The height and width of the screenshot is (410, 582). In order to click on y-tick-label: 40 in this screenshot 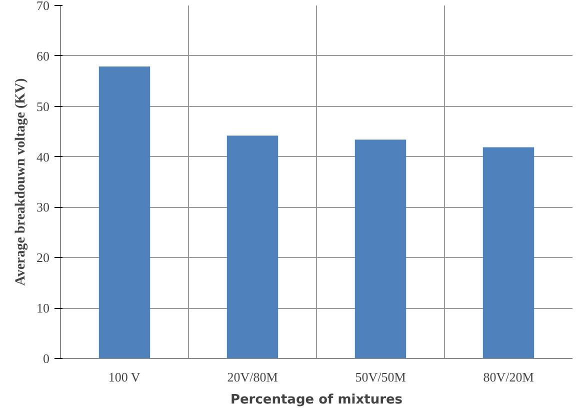, I will do `click(43, 156)`.